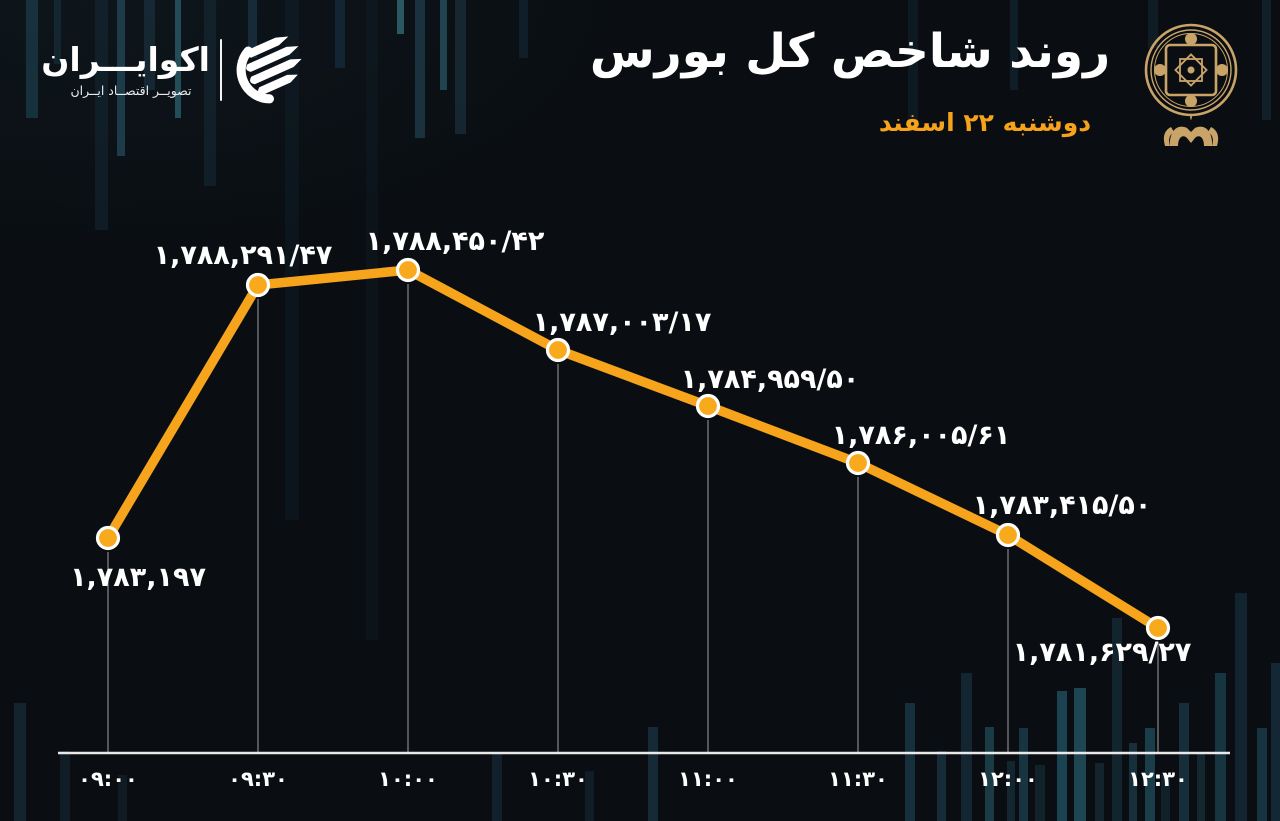 The image size is (1280, 821). I want to click on ecoiran-logo-icon, so click(269, 70).